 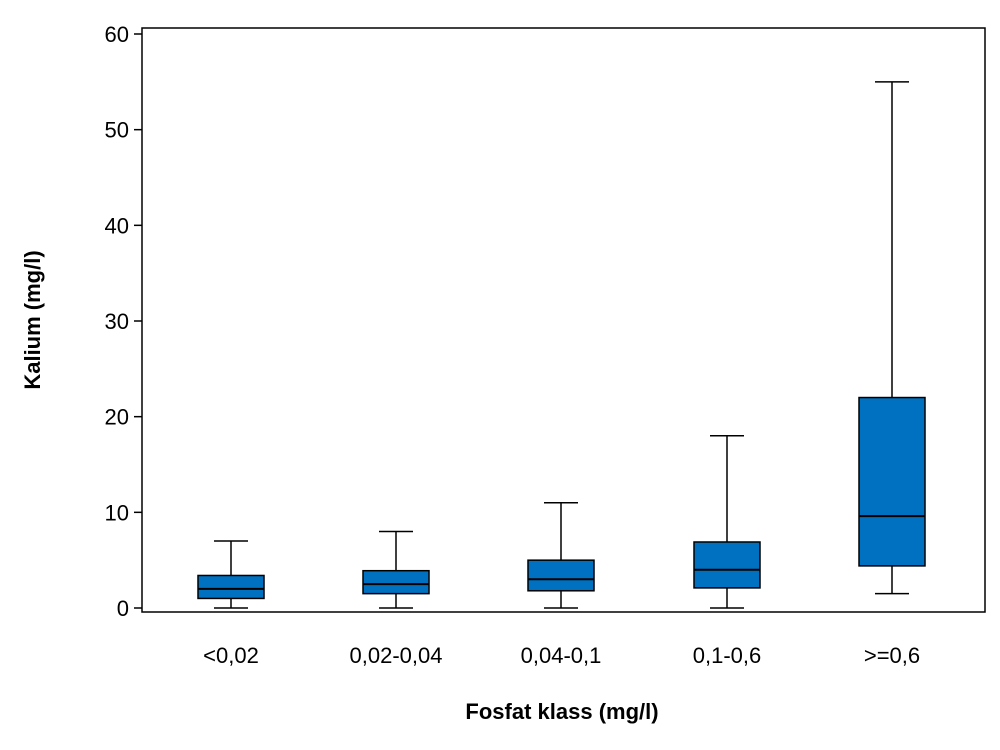 What do you see at coordinates (123, 608) in the screenshot?
I see `y-tick-label: 0` at bounding box center [123, 608].